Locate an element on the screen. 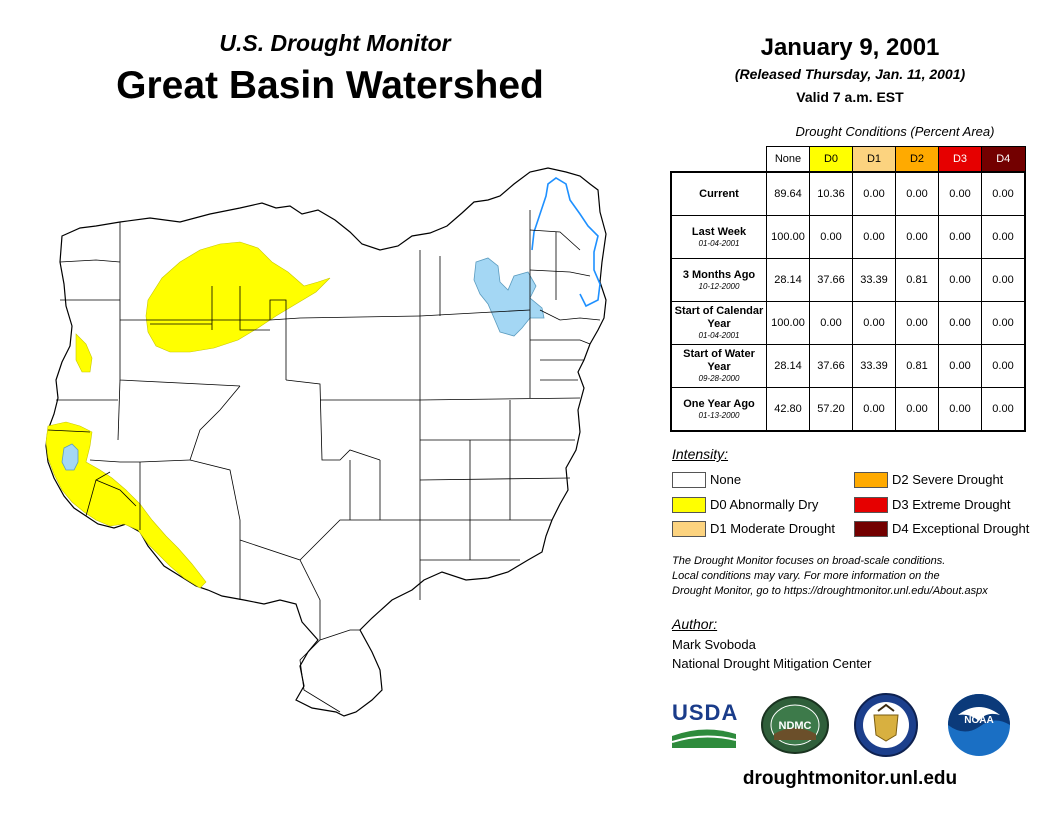 The width and height of the screenshot is (1056, 816). row-label: One Year Ago 01-13-2000 is located at coordinates (718, 409).